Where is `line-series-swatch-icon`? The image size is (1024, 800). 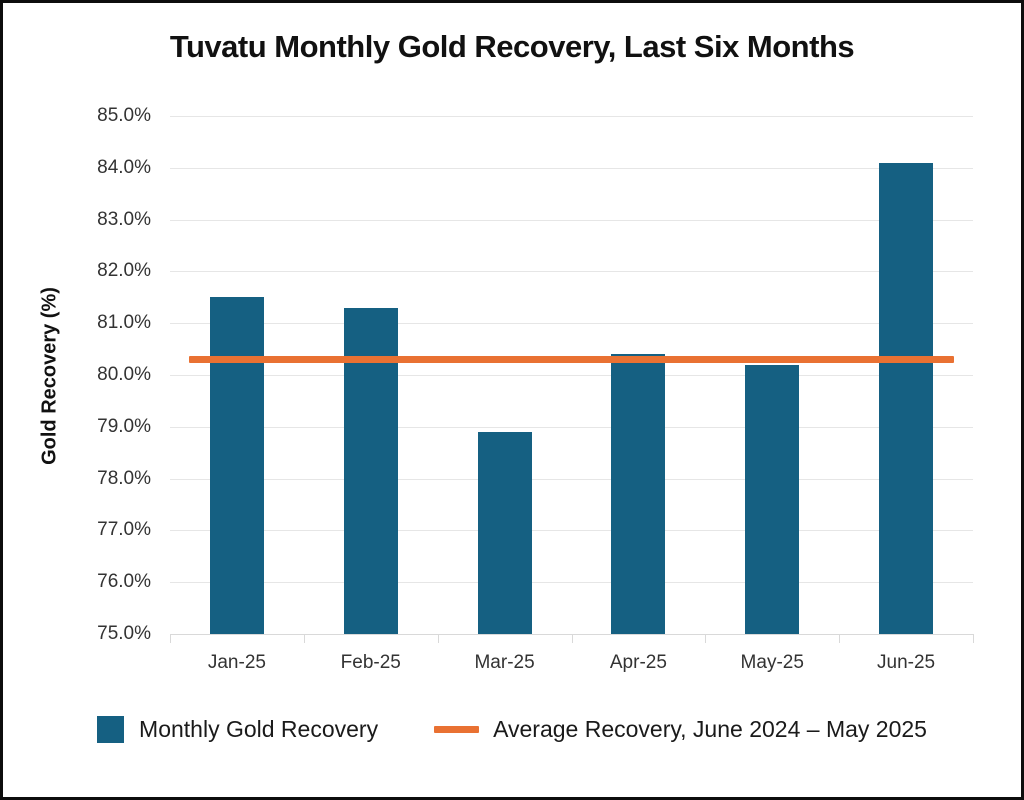
line-series-swatch-icon is located at coordinates (457, 729).